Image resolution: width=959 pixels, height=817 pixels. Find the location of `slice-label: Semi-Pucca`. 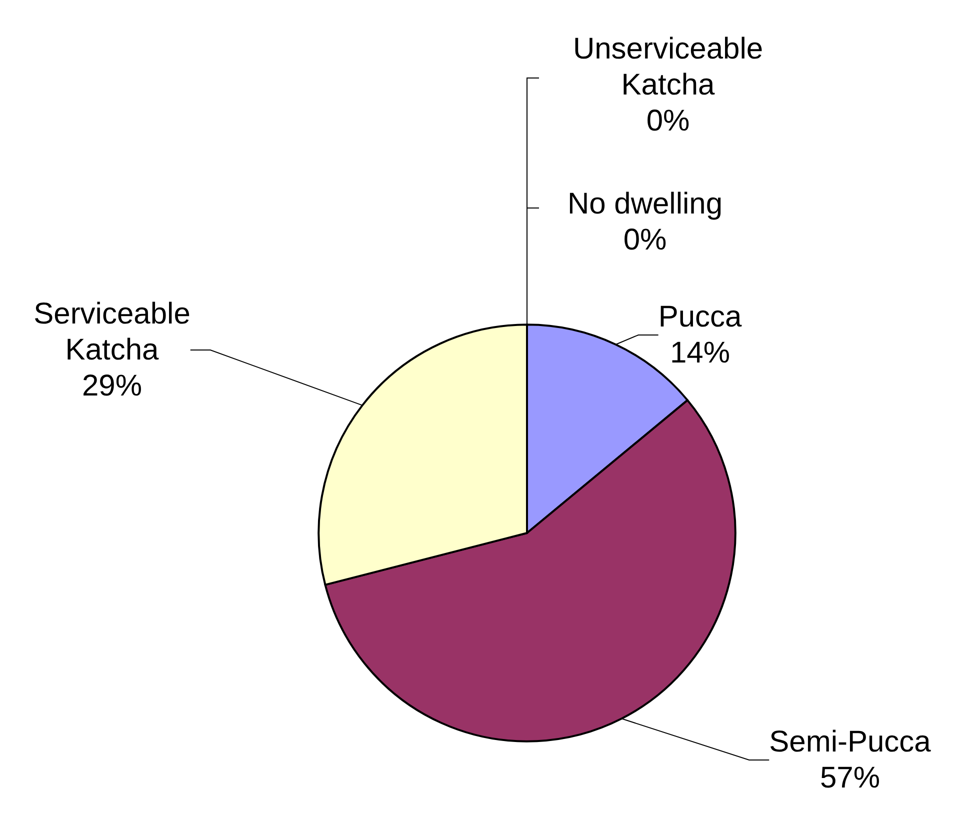

slice-label: Semi-Pucca is located at coordinates (850, 742).